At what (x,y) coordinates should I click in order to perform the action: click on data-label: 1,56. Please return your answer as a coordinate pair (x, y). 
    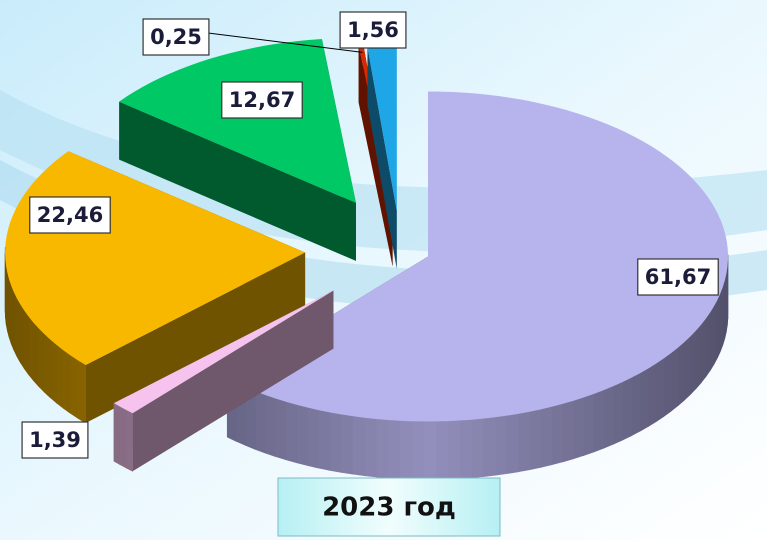
    Looking at the image, I should click on (373, 30).